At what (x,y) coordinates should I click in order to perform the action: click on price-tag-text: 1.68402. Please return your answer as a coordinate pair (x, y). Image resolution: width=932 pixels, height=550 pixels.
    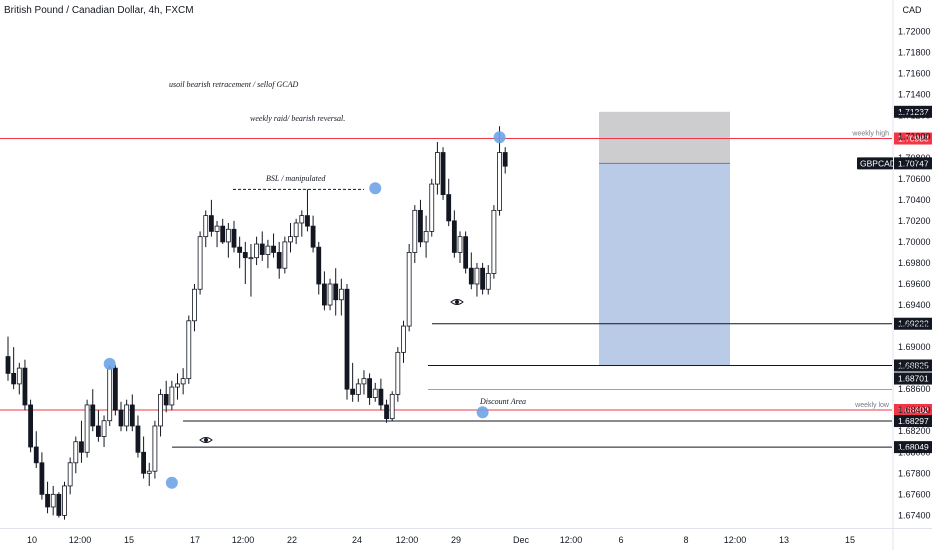
    Looking at the image, I should click on (913, 410).